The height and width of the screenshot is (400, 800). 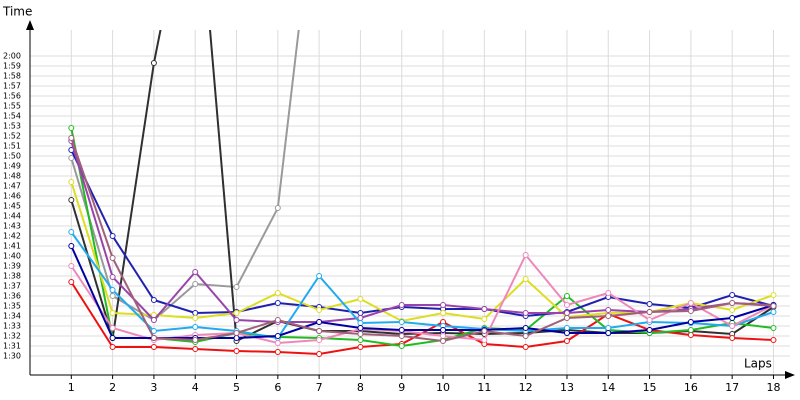 I want to click on x-tick-label: 1, so click(x=71, y=387).